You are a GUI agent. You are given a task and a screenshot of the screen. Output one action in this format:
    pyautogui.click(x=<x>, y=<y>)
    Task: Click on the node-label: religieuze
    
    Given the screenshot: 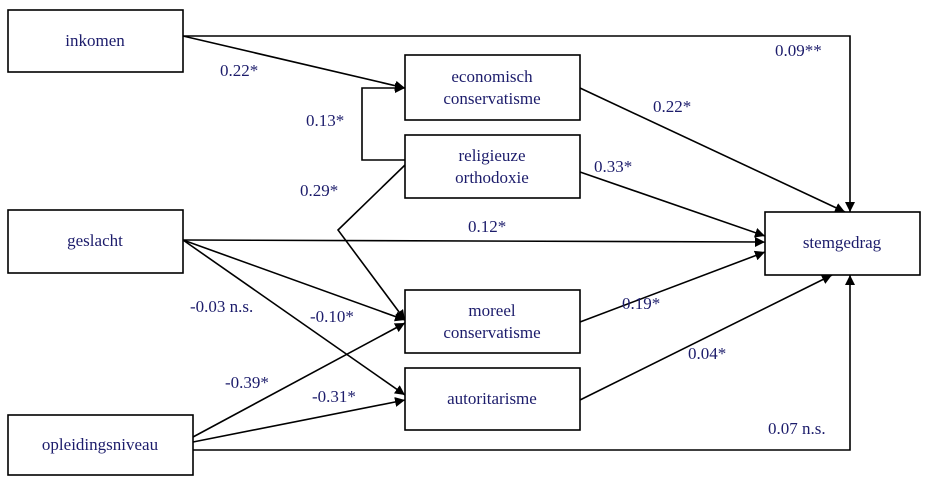 What is the action you would take?
    pyautogui.click(x=491, y=155)
    